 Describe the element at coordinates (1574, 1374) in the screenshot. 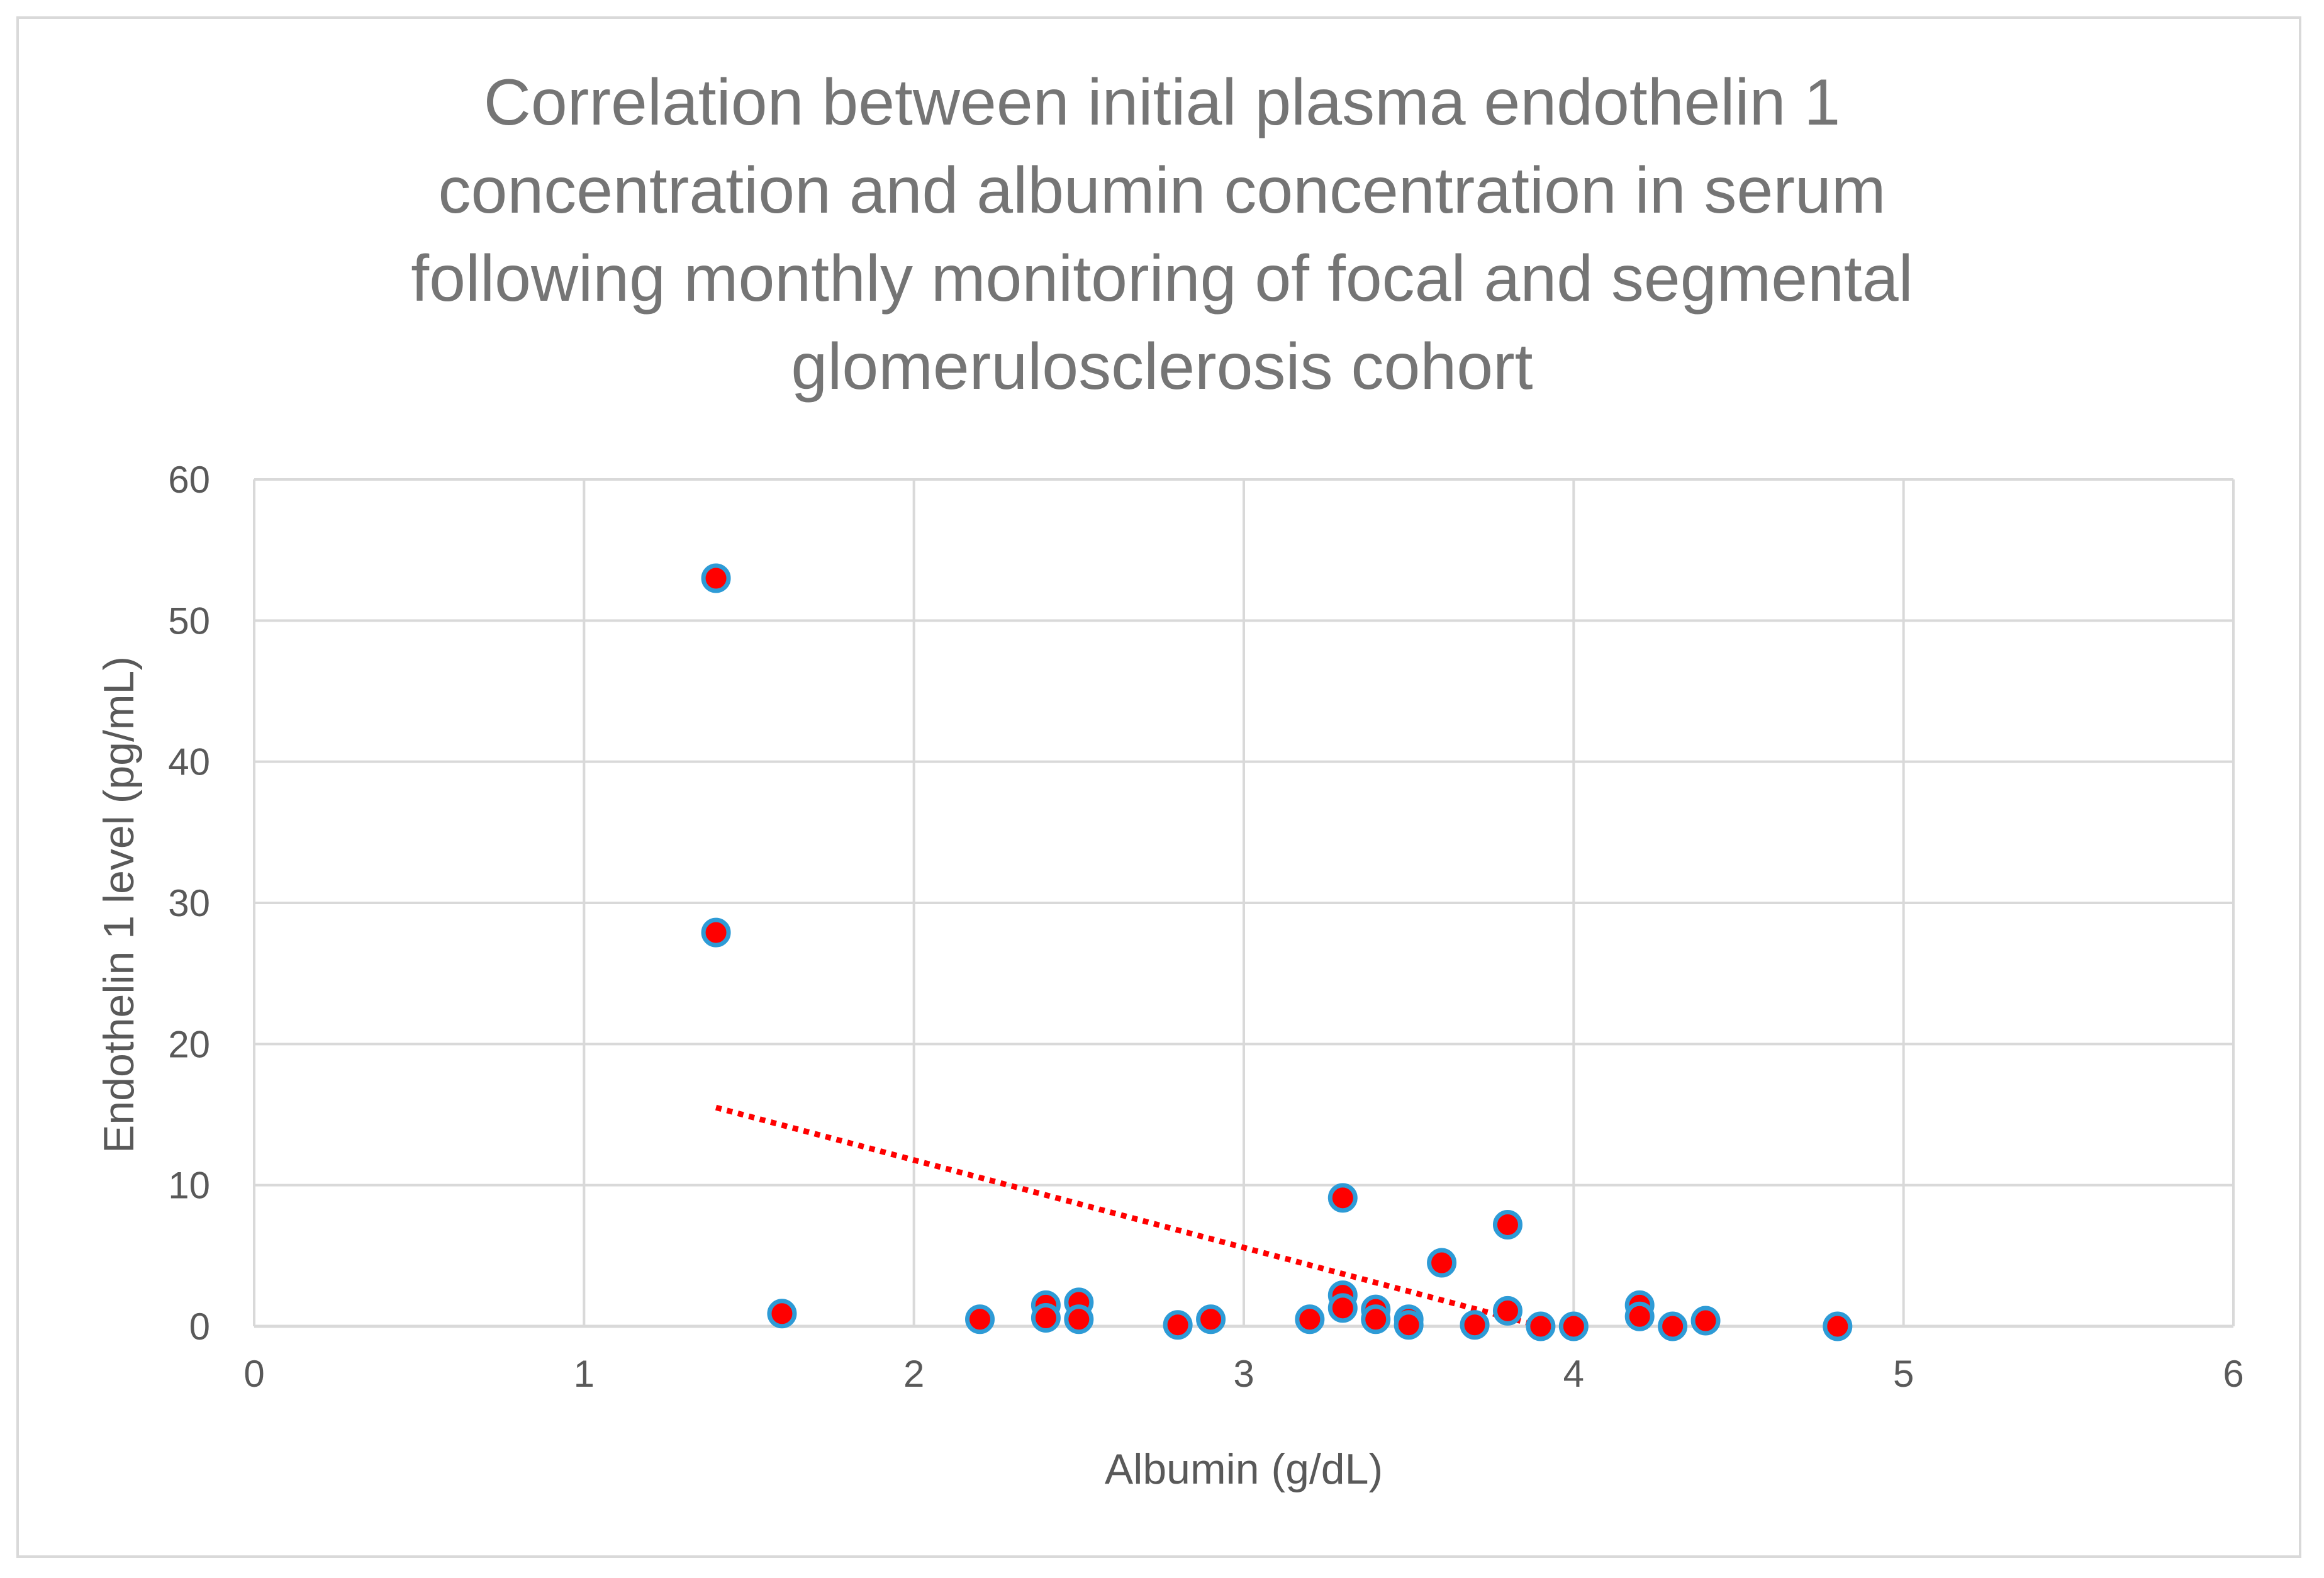

I see `x-tick-label: 4` at that location.